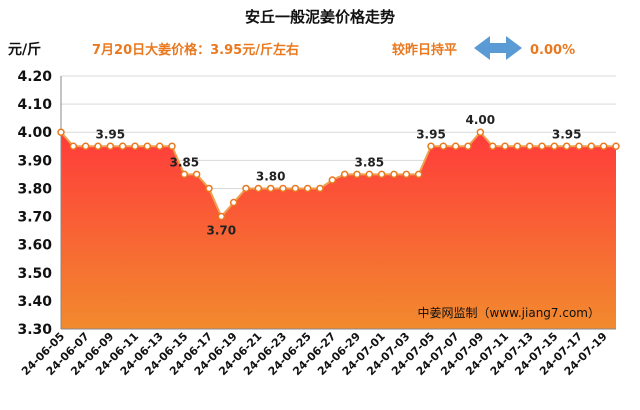  What do you see at coordinates (34, 274) in the screenshot?
I see `y-tick-label: 3.50` at bounding box center [34, 274].